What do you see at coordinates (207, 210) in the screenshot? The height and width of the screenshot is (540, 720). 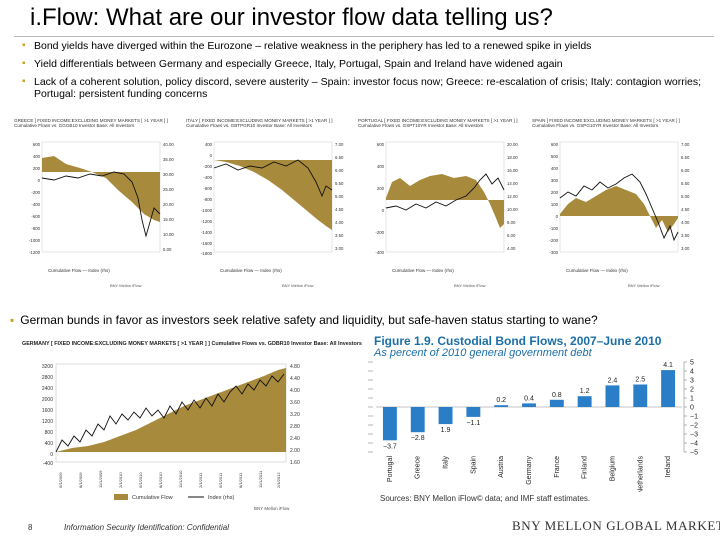 I see `tick: -1000` at bounding box center [207, 210].